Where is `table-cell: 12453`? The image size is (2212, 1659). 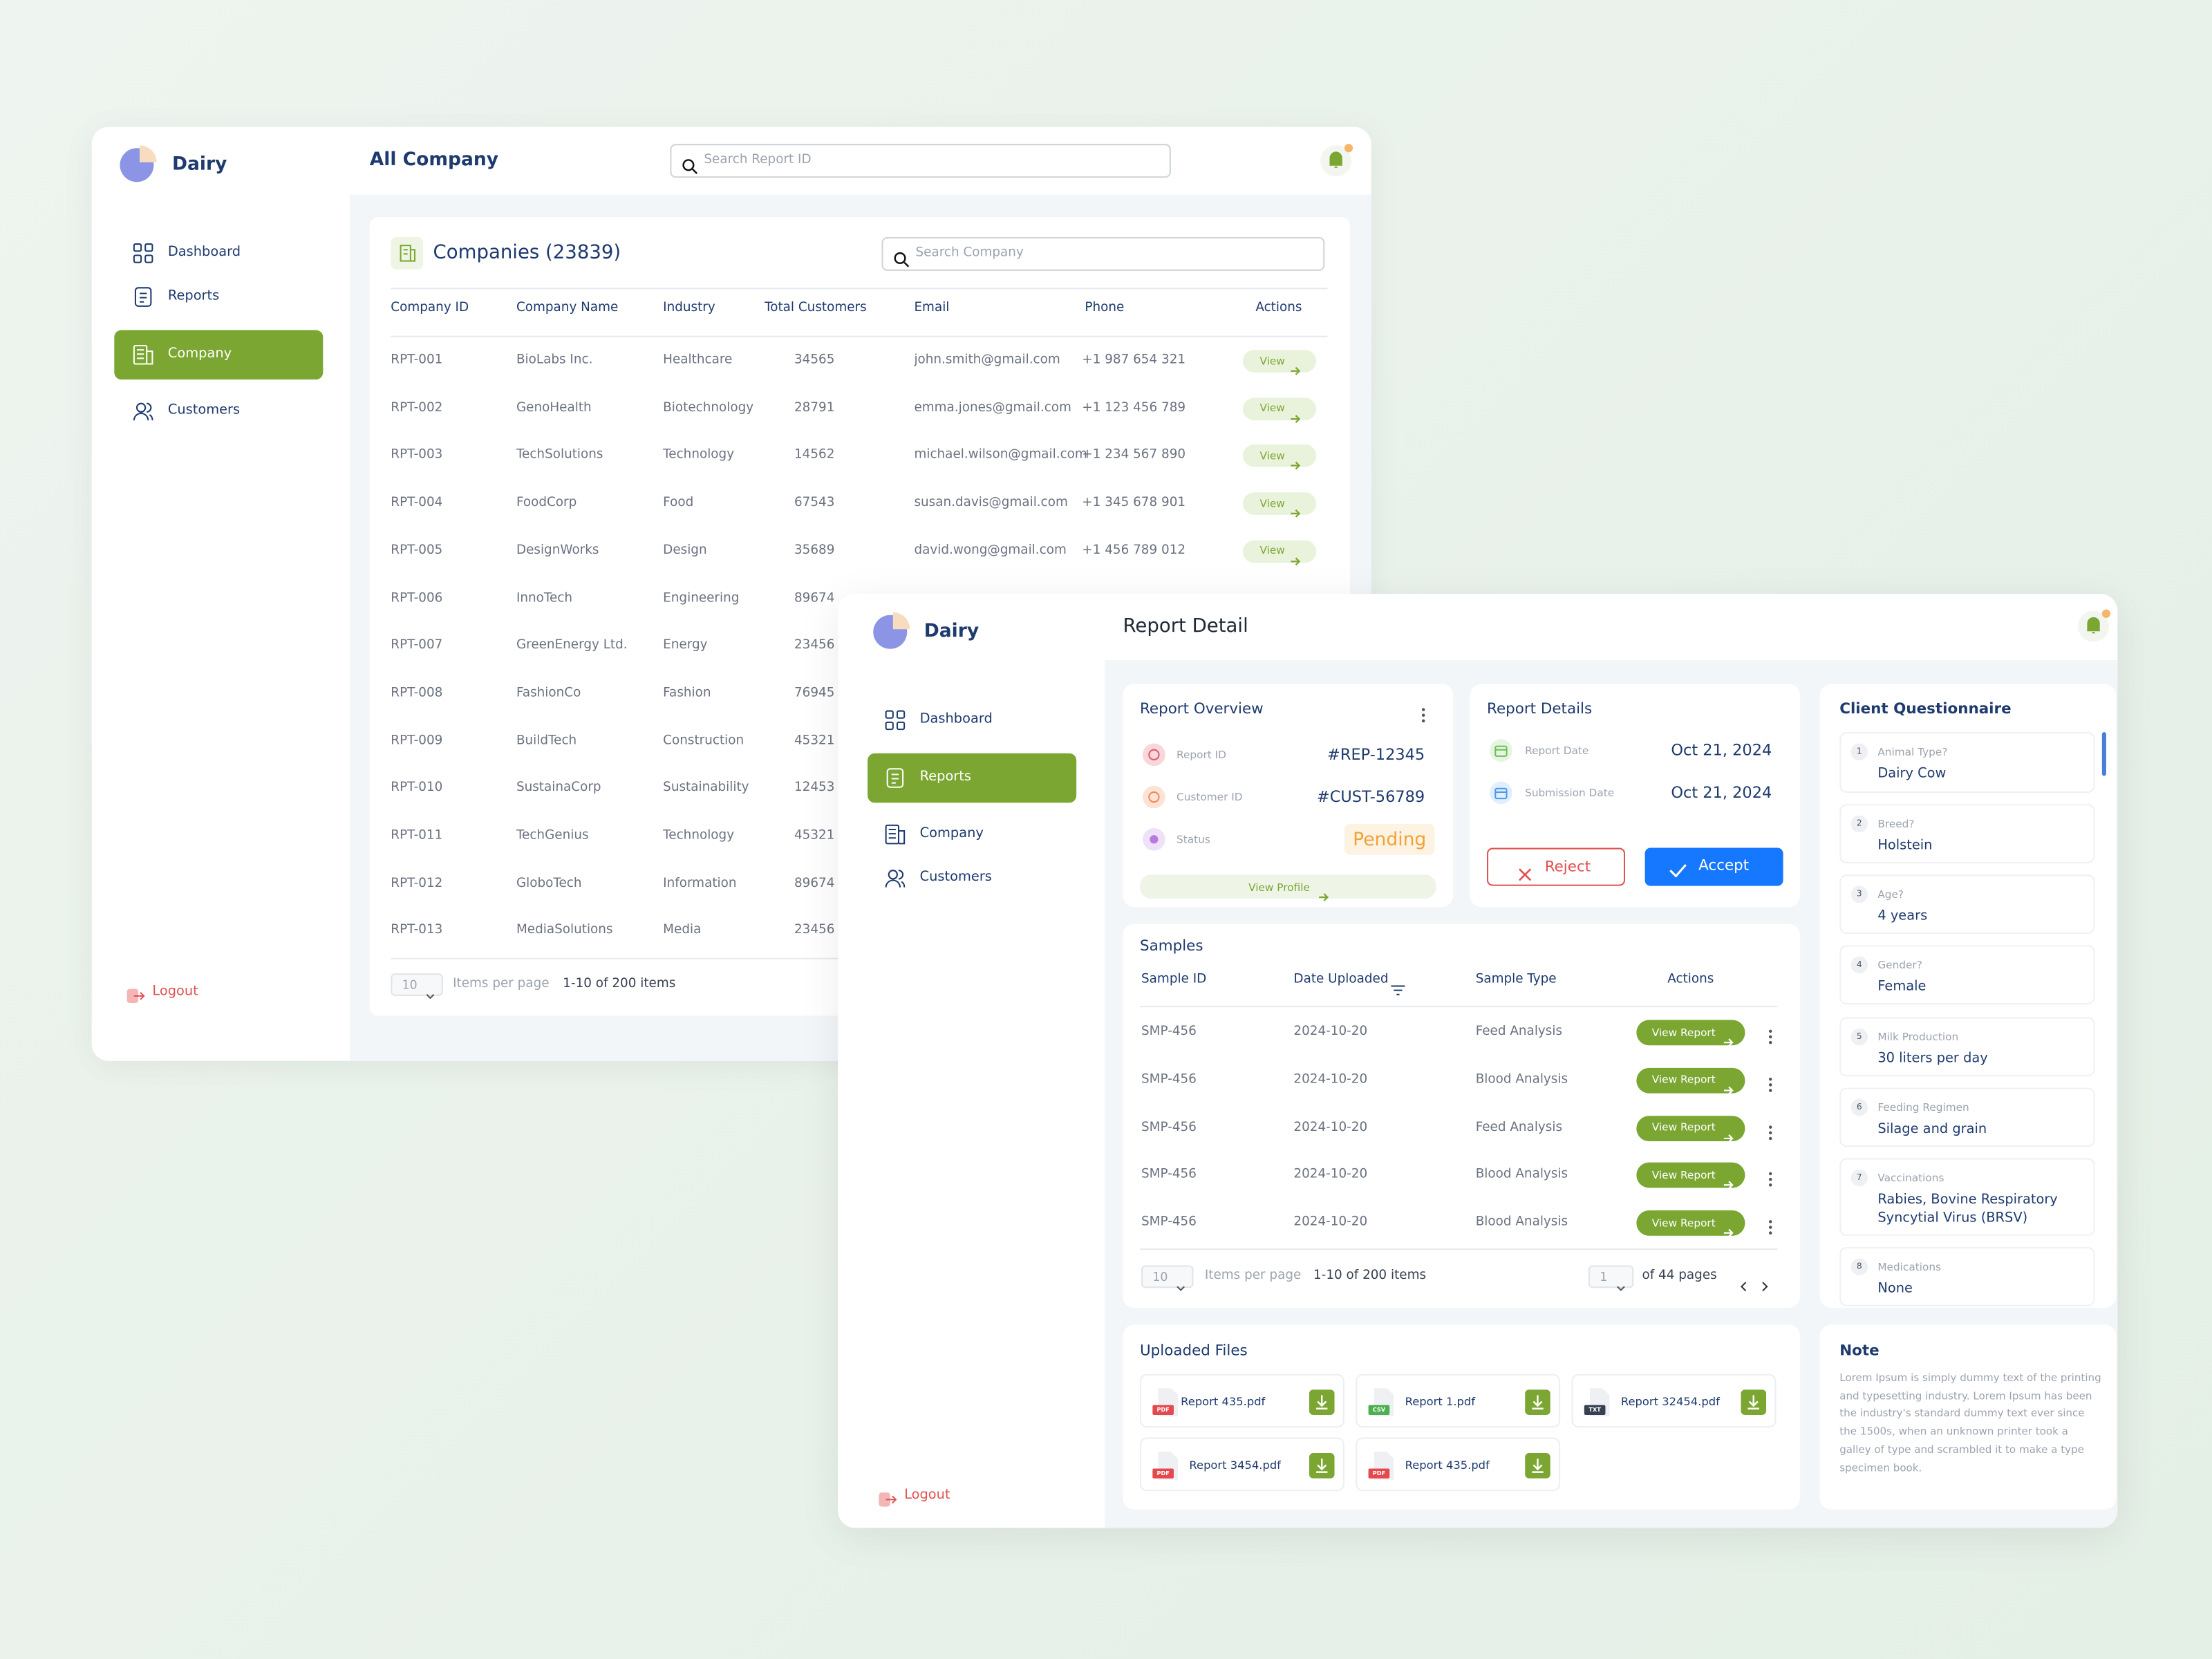 table-cell: 12453 is located at coordinates (814, 789).